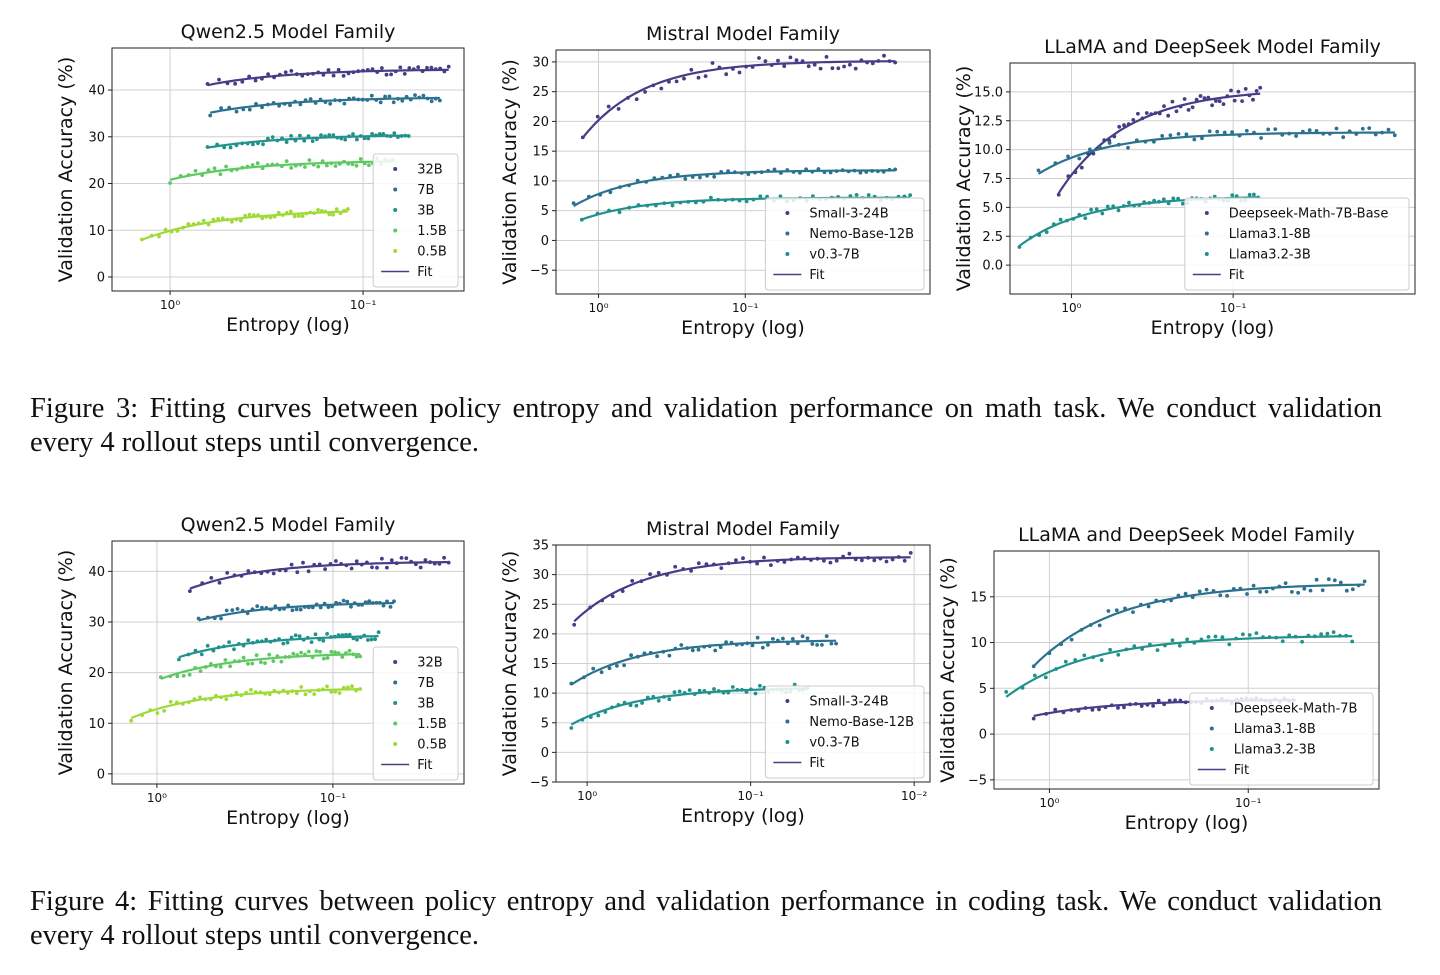 The image size is (1440, 975). What do you see at coordinates (1233, 308) in the screenshot?
I see `x-tick-label: 10⁻¹` at bounding box center [1233, 308].